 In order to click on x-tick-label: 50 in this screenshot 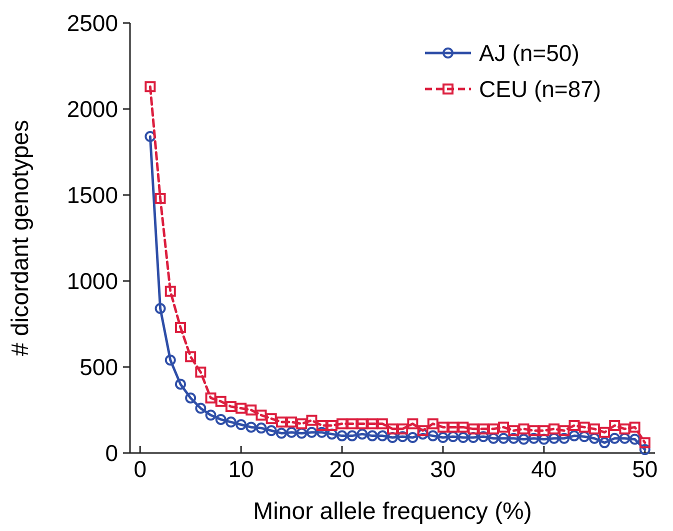, I will do `click(645, 469)`.